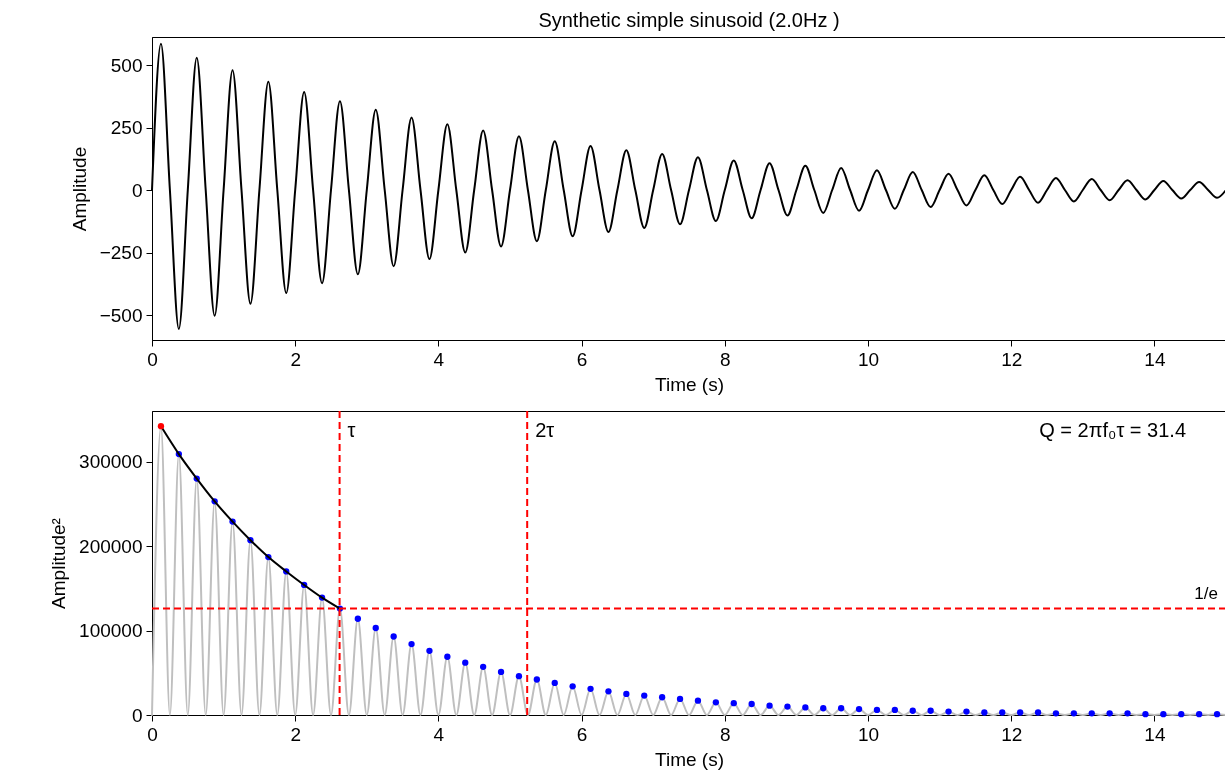  Describe the element at coordinates (59, 563) in the screenshot. I see `y-axis-title: Amplitude²` at that location.